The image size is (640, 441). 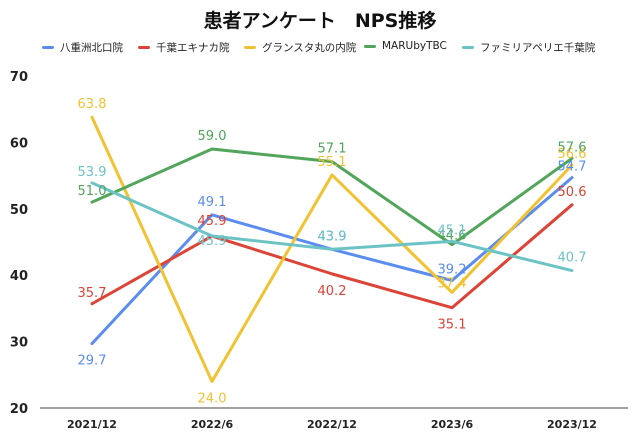 What do you see at coordinates (414, 46) in the screenshot?
I see `legend-label: MARUbyTBC` at bounding box center [414, 46].